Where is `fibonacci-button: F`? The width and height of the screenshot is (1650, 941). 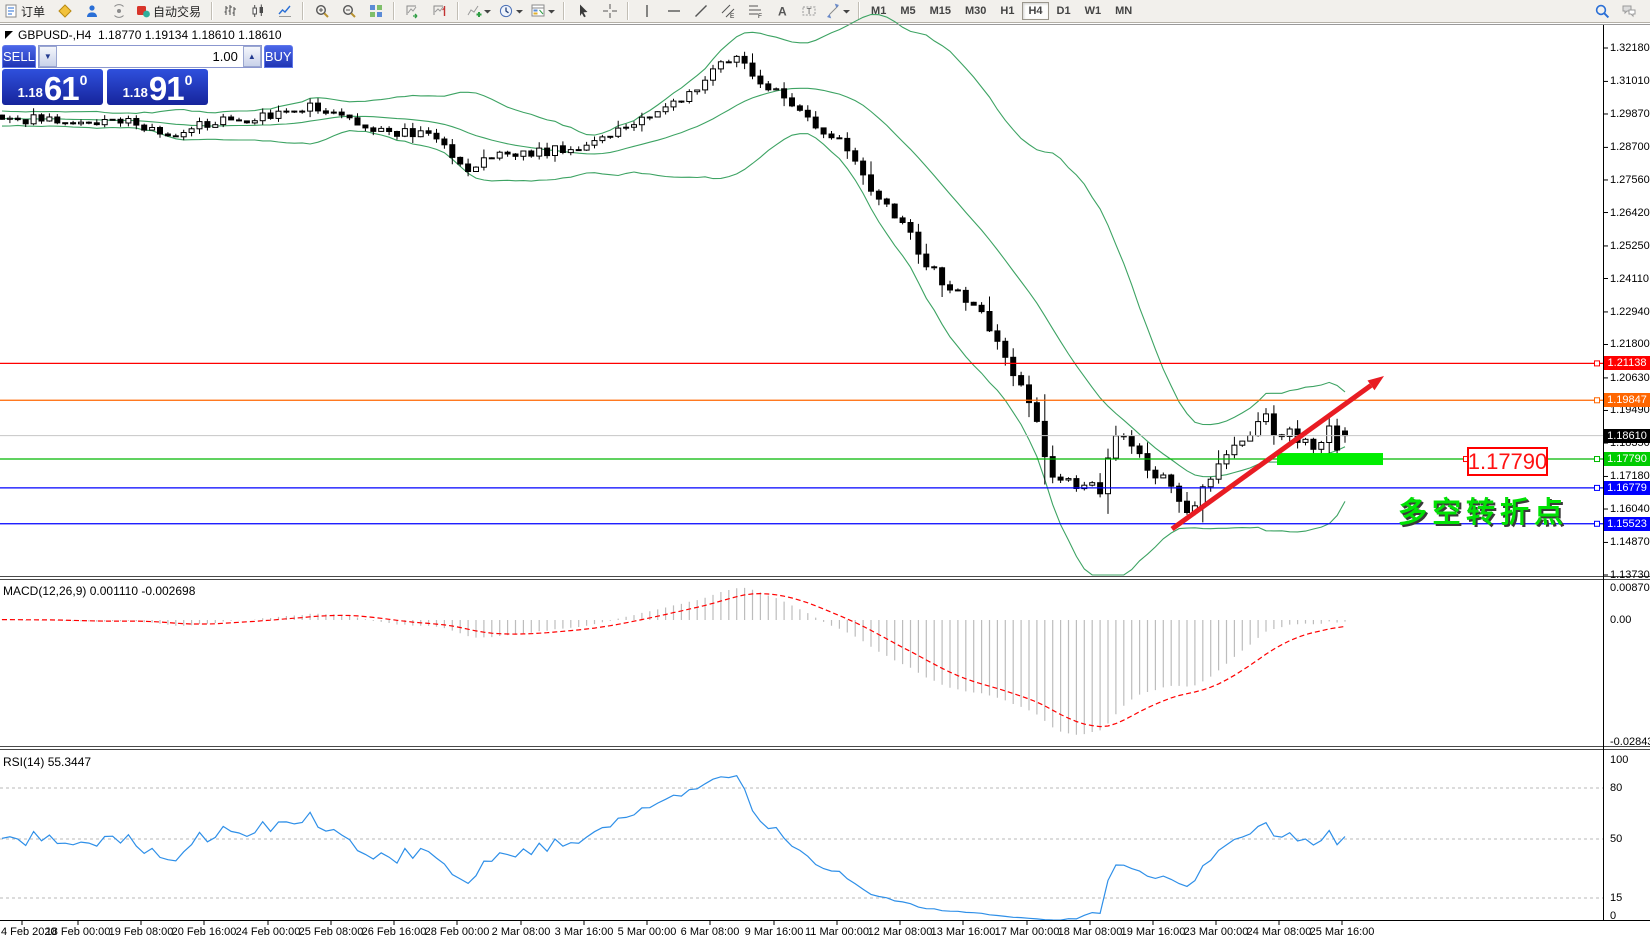
fibonacci-button: F is located at coordinates (754, 11).